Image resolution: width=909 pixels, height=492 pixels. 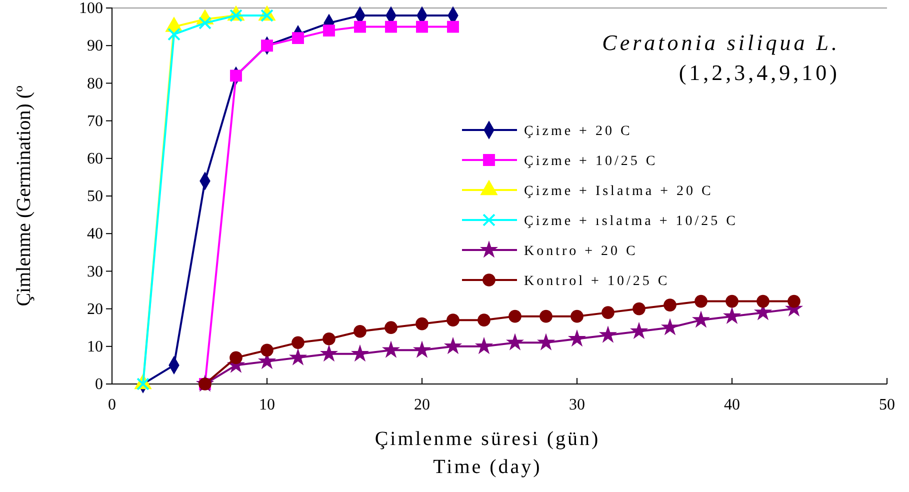 What do you see at coordinates (99, 385) in the screenshot?
I see `y-tick-label: 0` at bounding box center [99, 385].